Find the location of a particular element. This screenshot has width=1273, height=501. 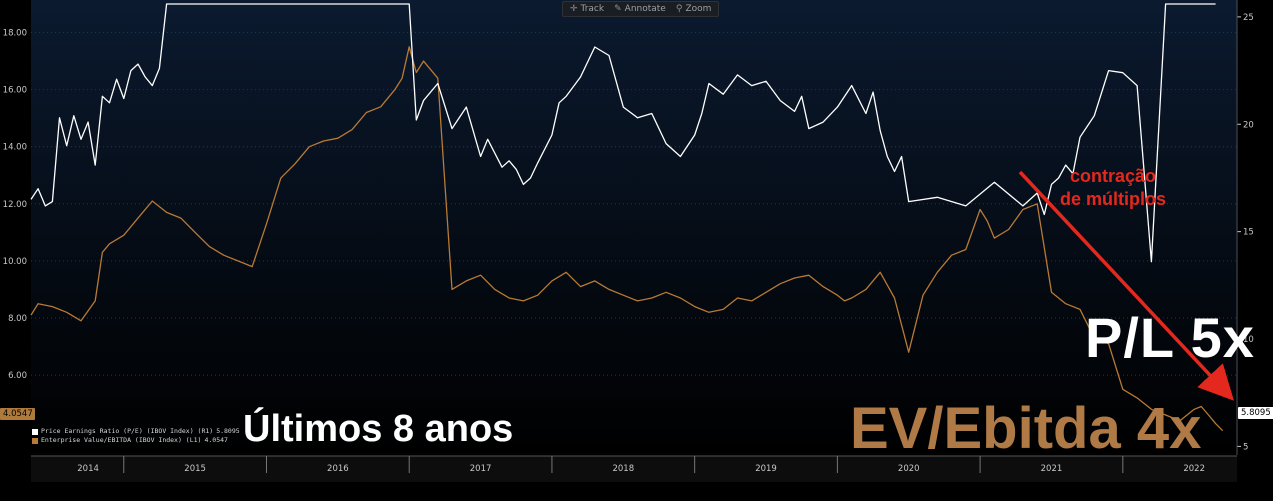

left-tick-label: 18.00 is located at coordinates (15, 34).